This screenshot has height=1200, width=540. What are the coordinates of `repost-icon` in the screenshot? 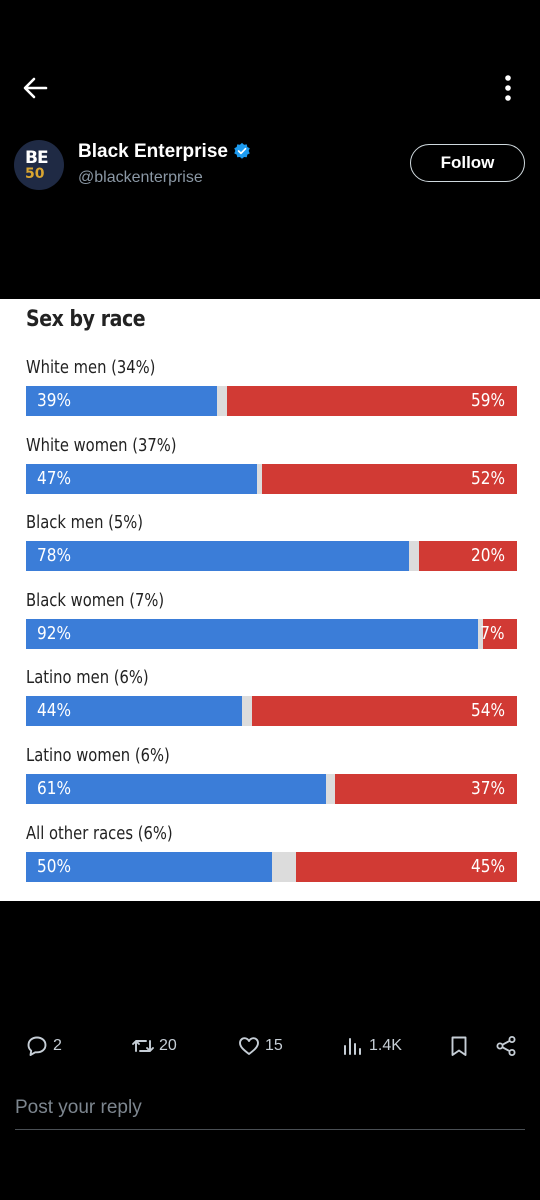 It's located at (143, 1046).